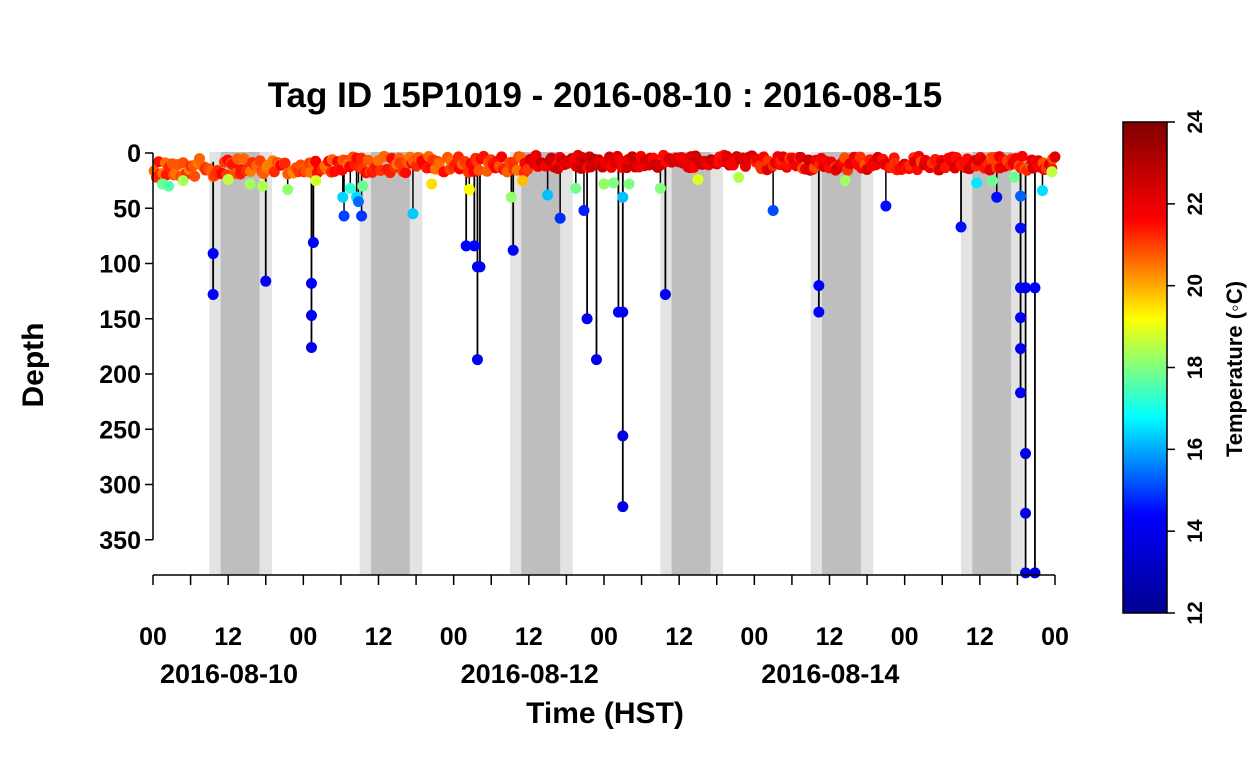 Image resolution: width=1248 pixels, height=768 pixels. Describe the element at coordinates (127, 209) in the screenshot. I see `y-tick-label: 50` at that location.